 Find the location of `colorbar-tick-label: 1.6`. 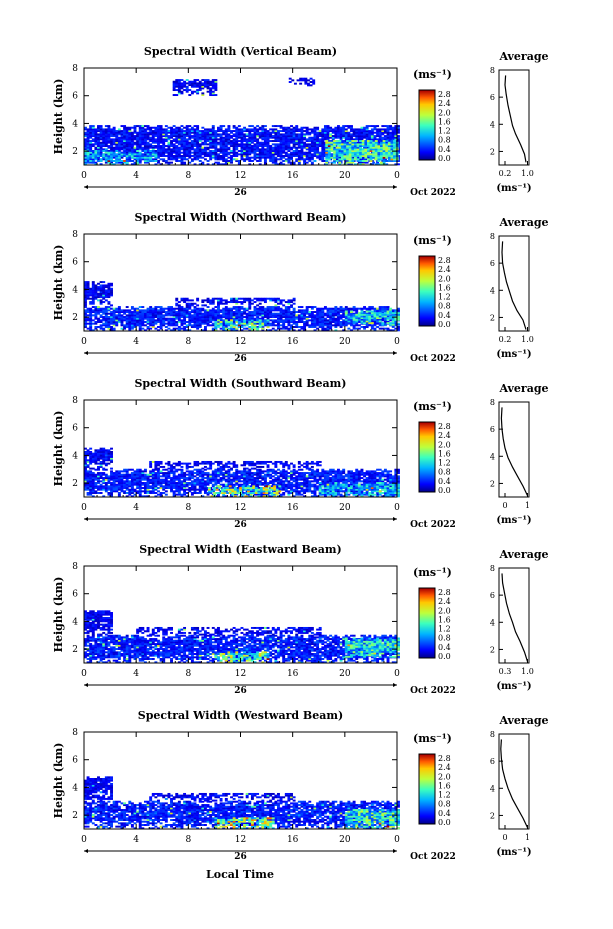

colorbar-tick-label: 1.6 is located at coordinates (444, 121).